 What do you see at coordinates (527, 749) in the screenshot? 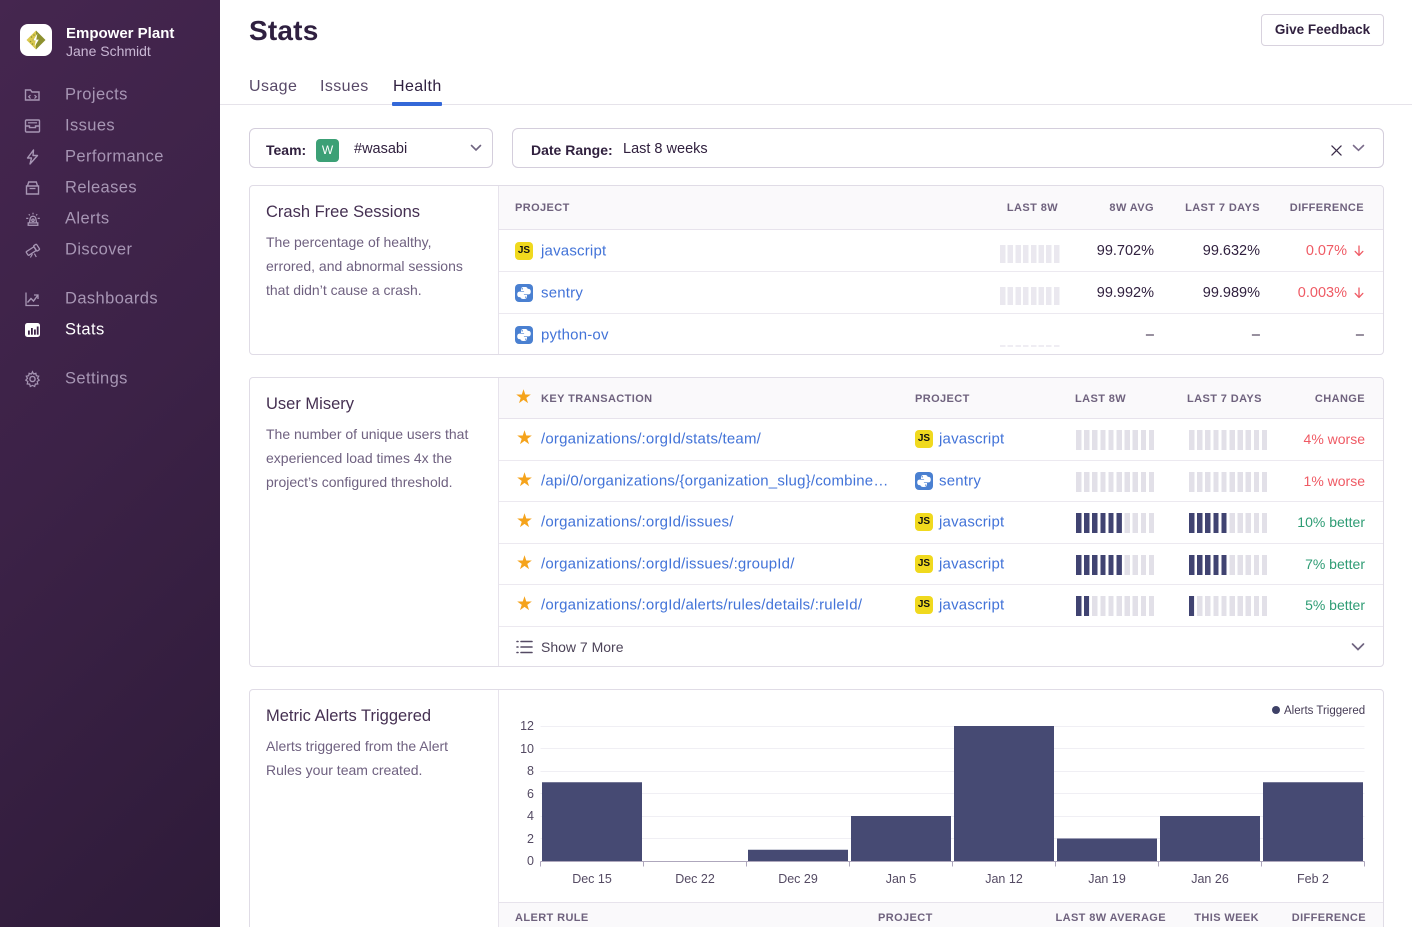
I see `svg-text: 10` at bounding box center [527, 749].